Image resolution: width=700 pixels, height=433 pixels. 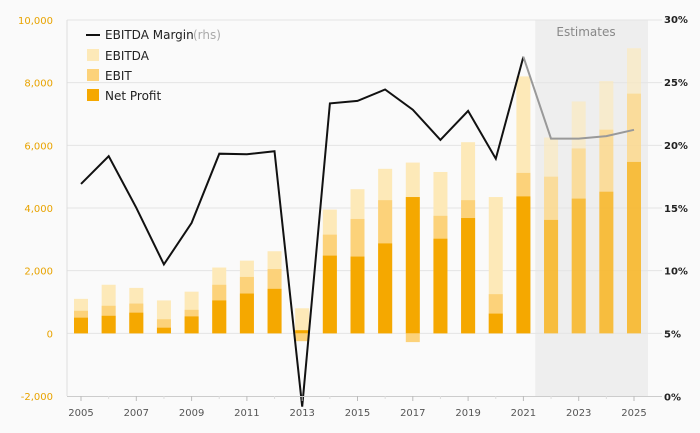 What do you see at coordinates (38, 146) in the screenshot?
I see `left-tick-label: 6,000` at bounding box center [38, 146].